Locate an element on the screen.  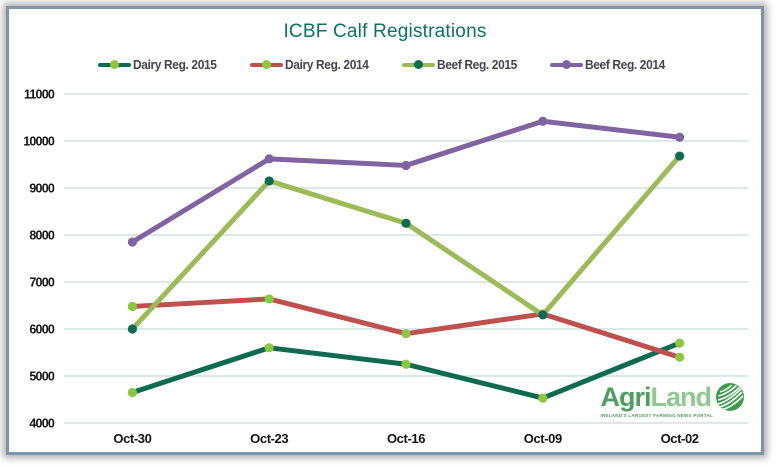
series-line-dairy-reg-2015 is located at coordinates (406, 370).